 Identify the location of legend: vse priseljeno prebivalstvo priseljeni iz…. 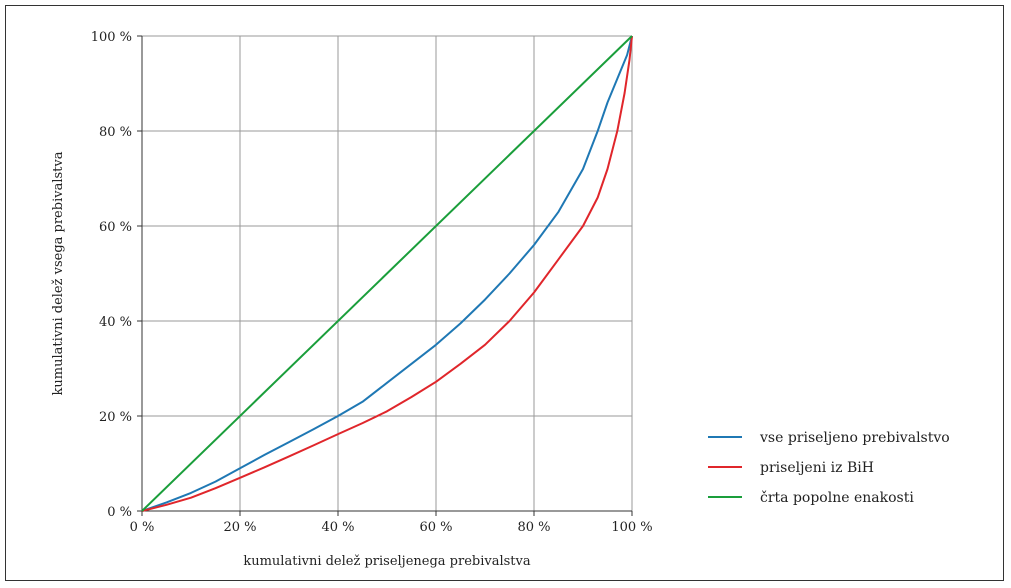
(829, 468).